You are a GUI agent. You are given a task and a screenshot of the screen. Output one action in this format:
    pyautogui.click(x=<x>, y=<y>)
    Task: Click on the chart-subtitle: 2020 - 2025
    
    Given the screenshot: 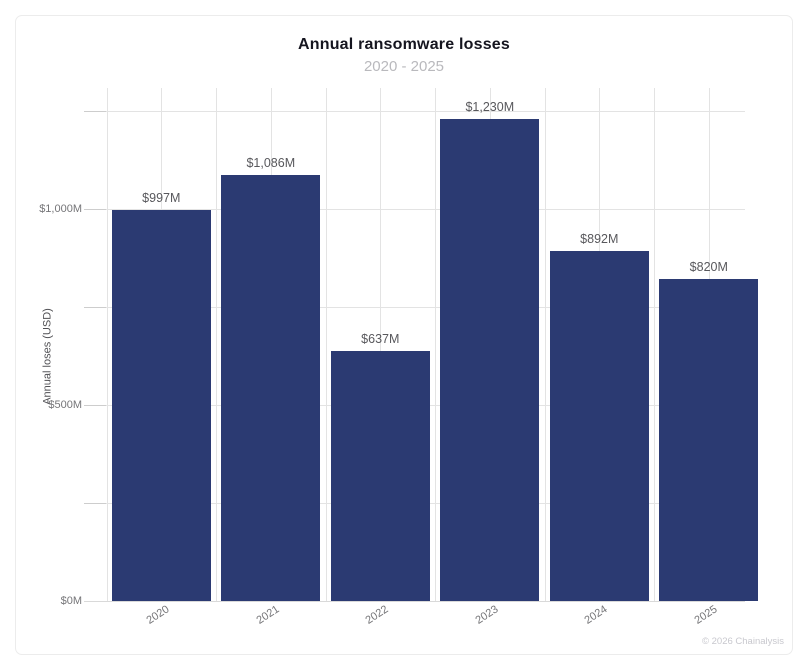 What is the action you would take?
    pyautogui.click(x=404, y=66)
    